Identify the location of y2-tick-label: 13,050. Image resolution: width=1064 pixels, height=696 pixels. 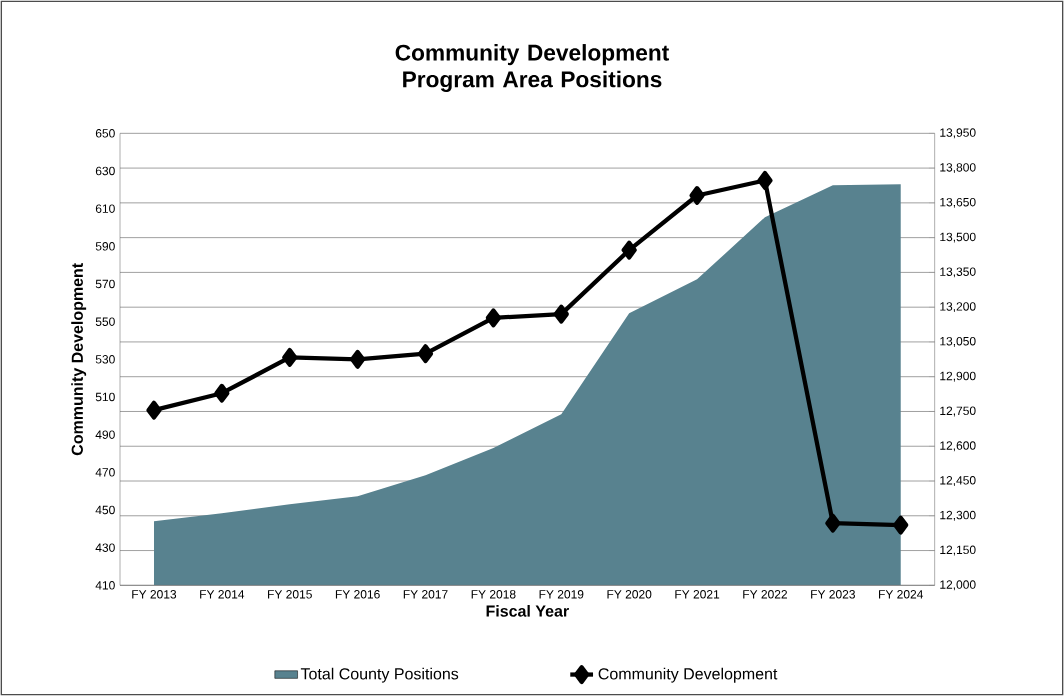
(958, 341).